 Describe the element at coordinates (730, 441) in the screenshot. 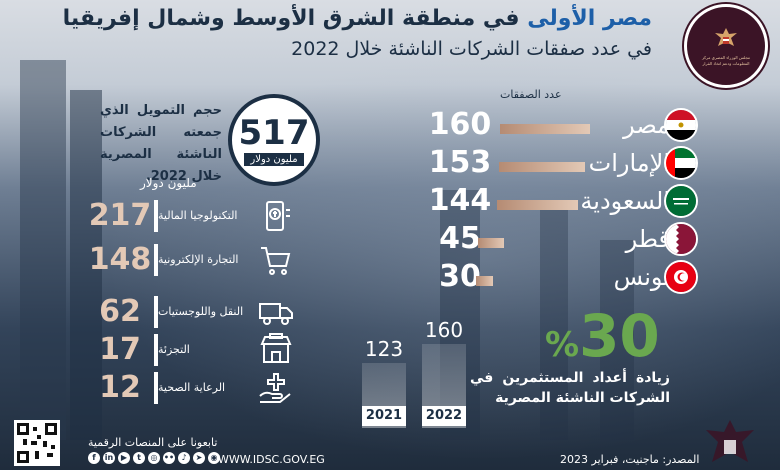

I see `eagle-emblem-icon` at that location.